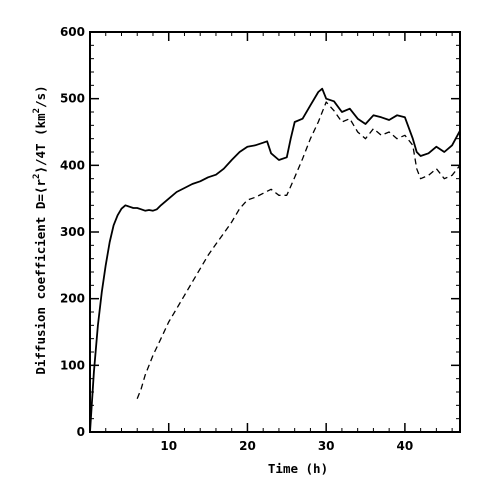 This screenshot has height=491, width=491. I want to click on y-tick-label: 200, so click(72, 299).